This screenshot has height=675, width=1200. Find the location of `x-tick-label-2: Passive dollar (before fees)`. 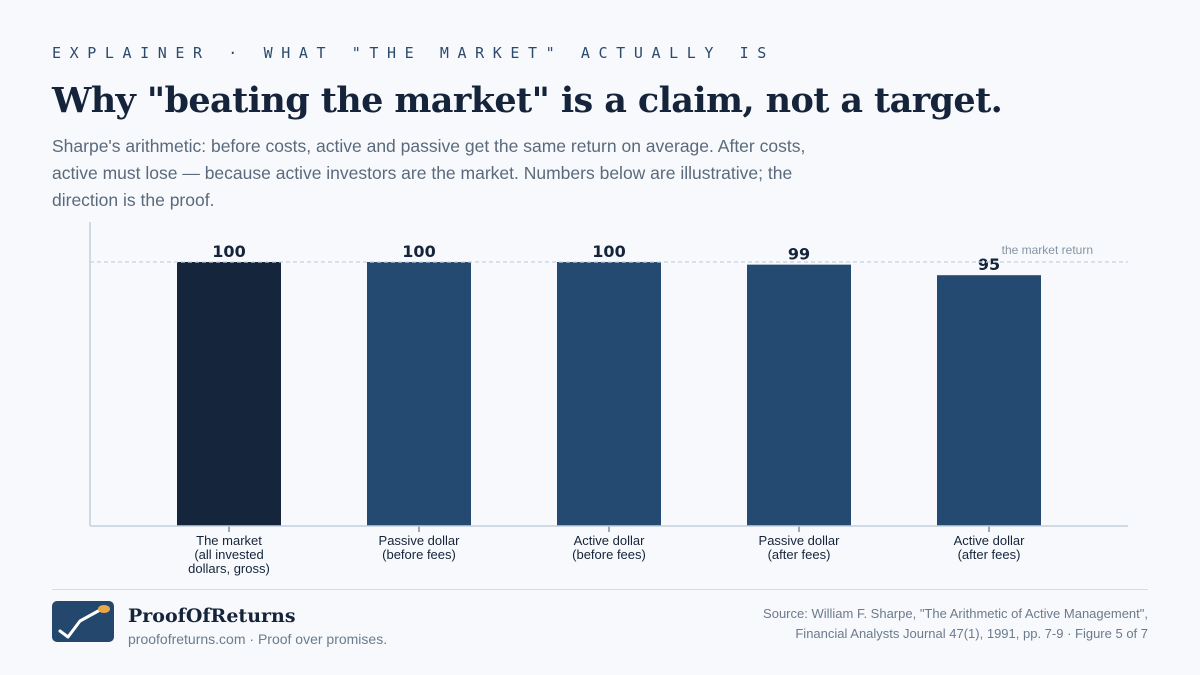

x-tick-label-2: Passive dollar (before fees) is located at coordinates (420, 547).